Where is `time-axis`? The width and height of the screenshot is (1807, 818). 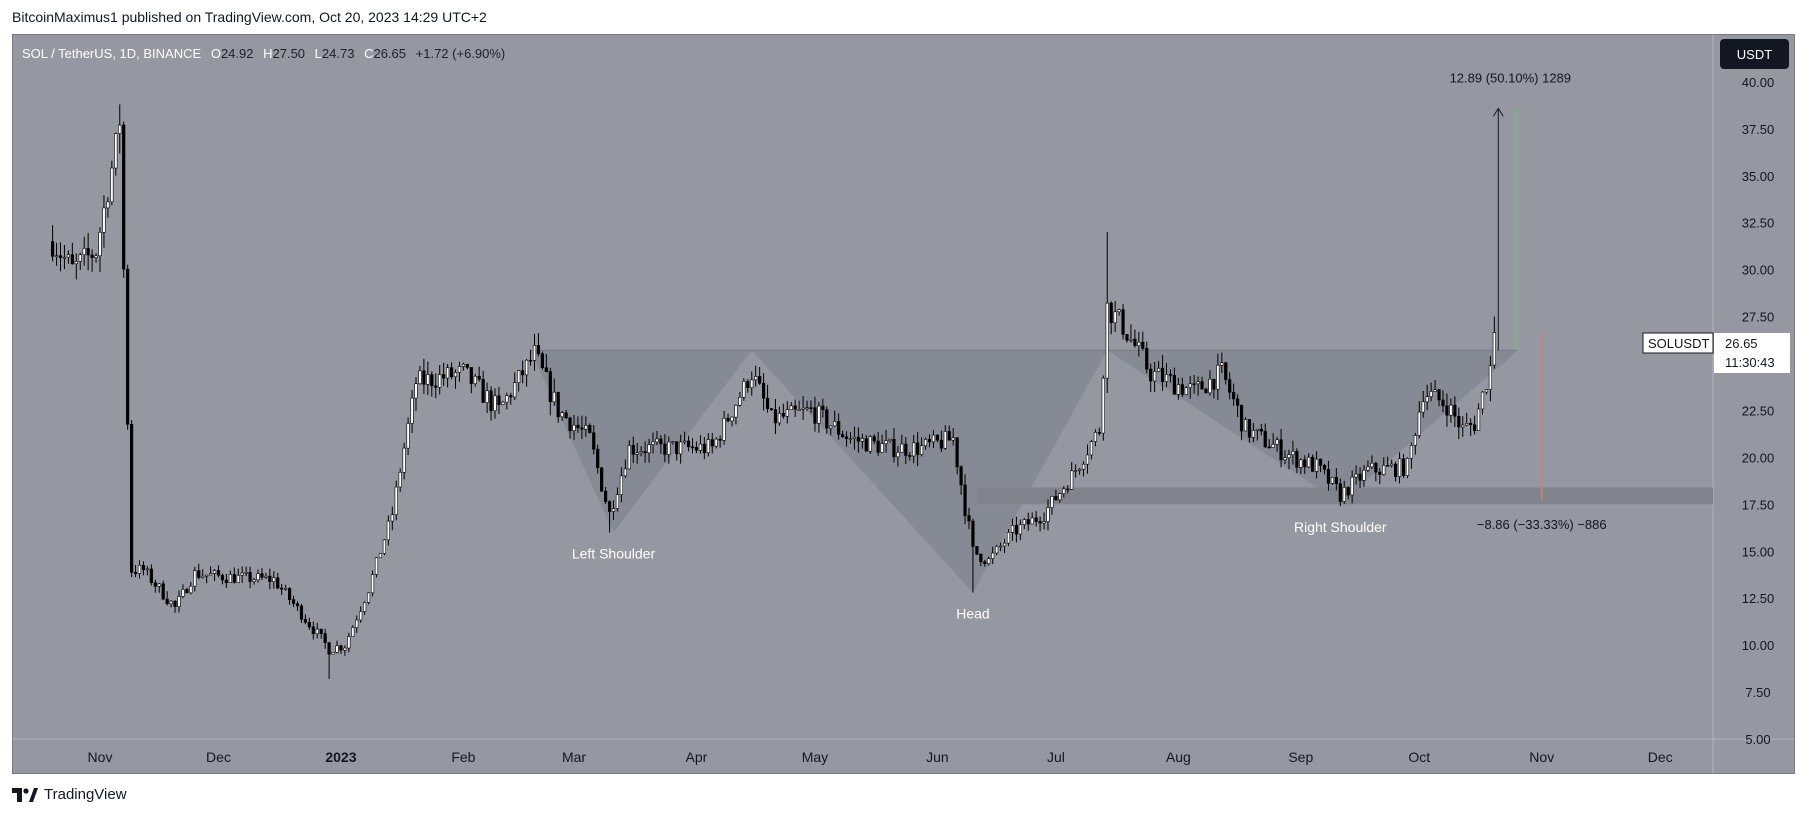
time-axis is located at coordinates (863, 756).